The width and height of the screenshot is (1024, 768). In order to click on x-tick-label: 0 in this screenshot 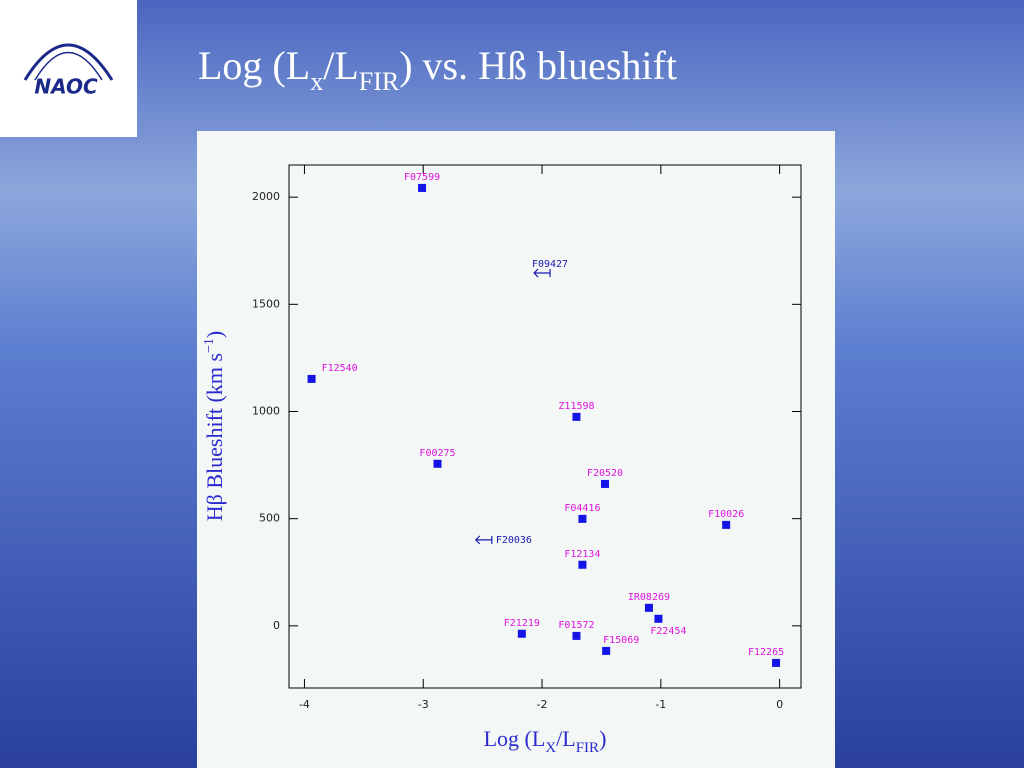, I will do `click(779, 704)`.